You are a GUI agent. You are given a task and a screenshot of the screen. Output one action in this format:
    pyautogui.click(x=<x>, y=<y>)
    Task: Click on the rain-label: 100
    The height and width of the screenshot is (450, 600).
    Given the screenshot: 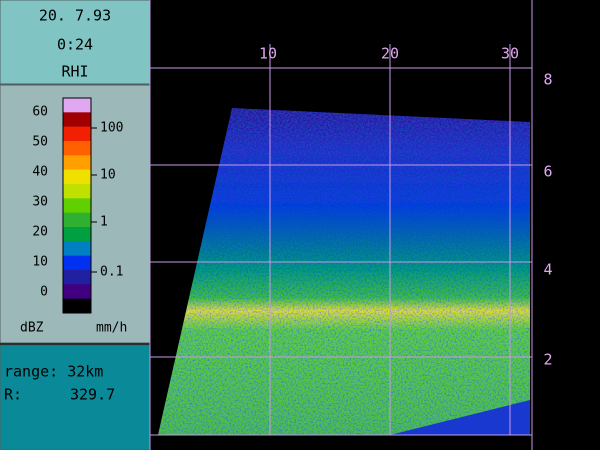 What is the action you would take?
    pyautogui.click(x=111, y=128)
    